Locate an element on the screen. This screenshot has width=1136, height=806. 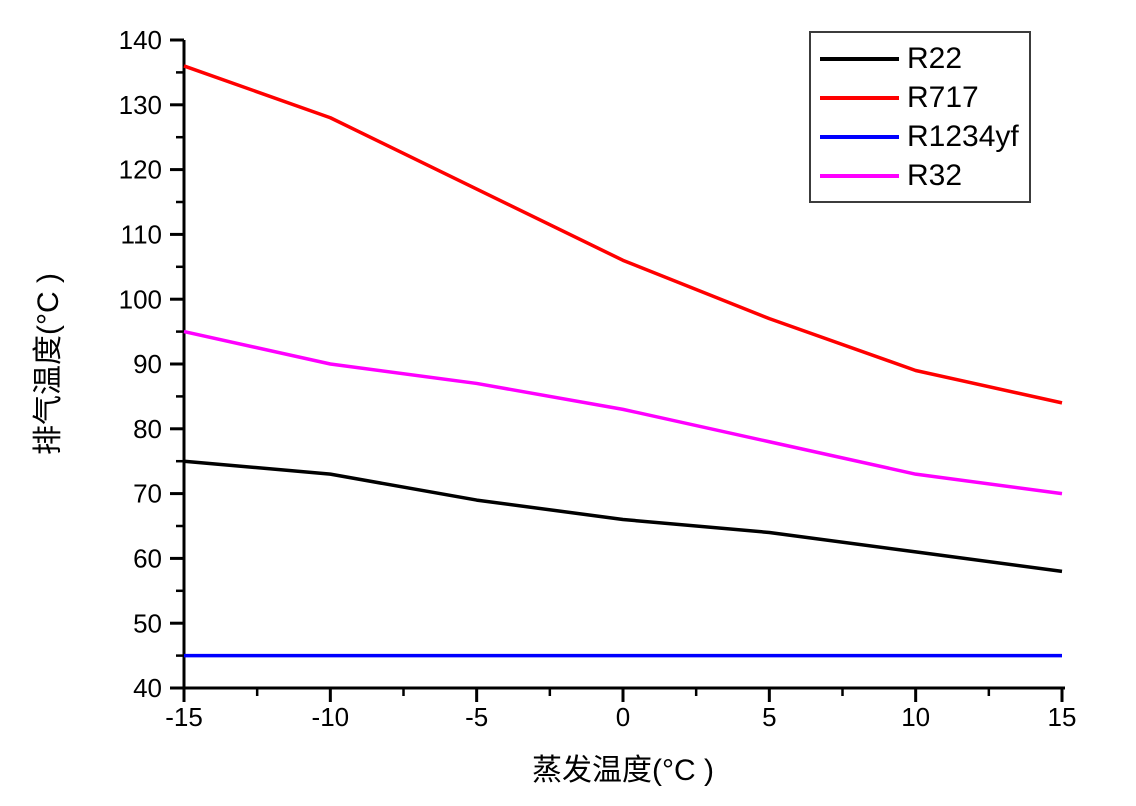
legend-label-r717: R717 is located at coordinates (943, 97).